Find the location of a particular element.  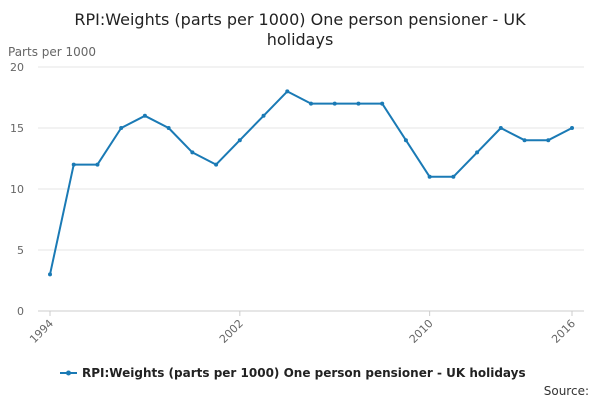

data-point-2005 is located at coordinates (311, 103).